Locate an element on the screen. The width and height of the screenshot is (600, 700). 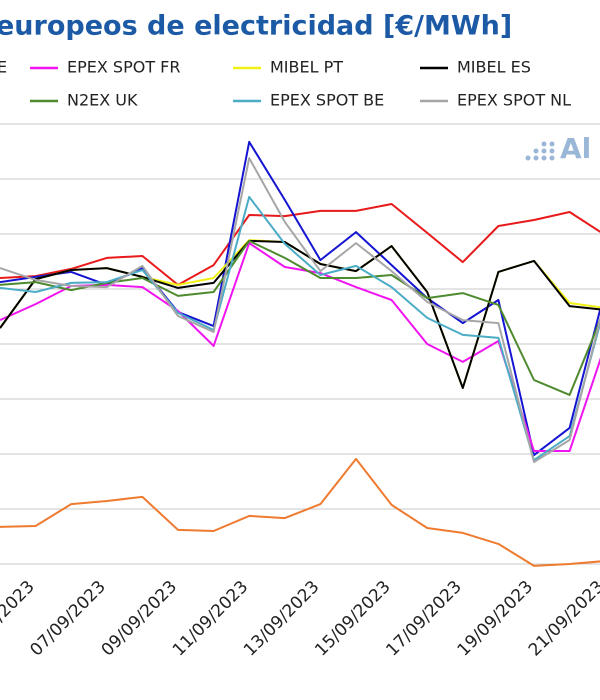
x-tick-label: 13/09/2023 is located at coordinates (281, 618).